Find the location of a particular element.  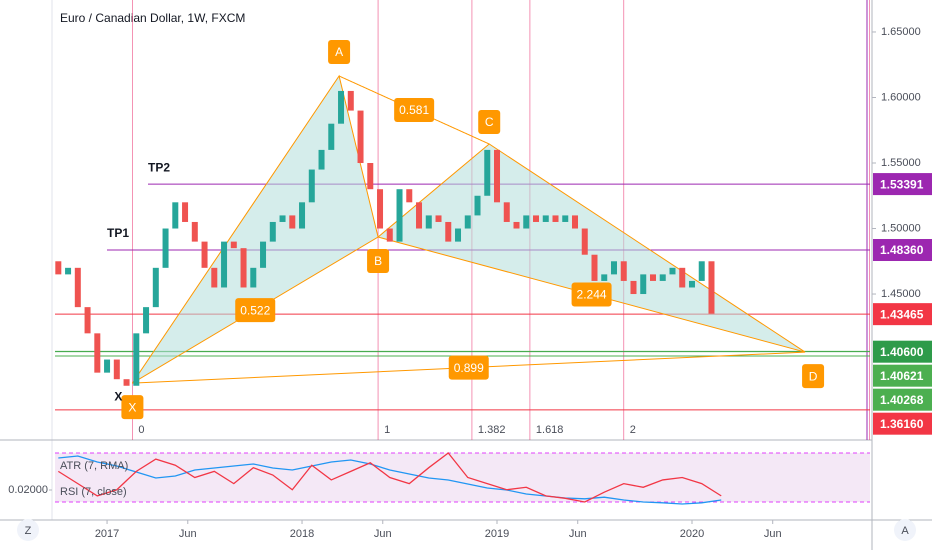

price-box-label: 1.36160 is located at coordinates (902, 424).